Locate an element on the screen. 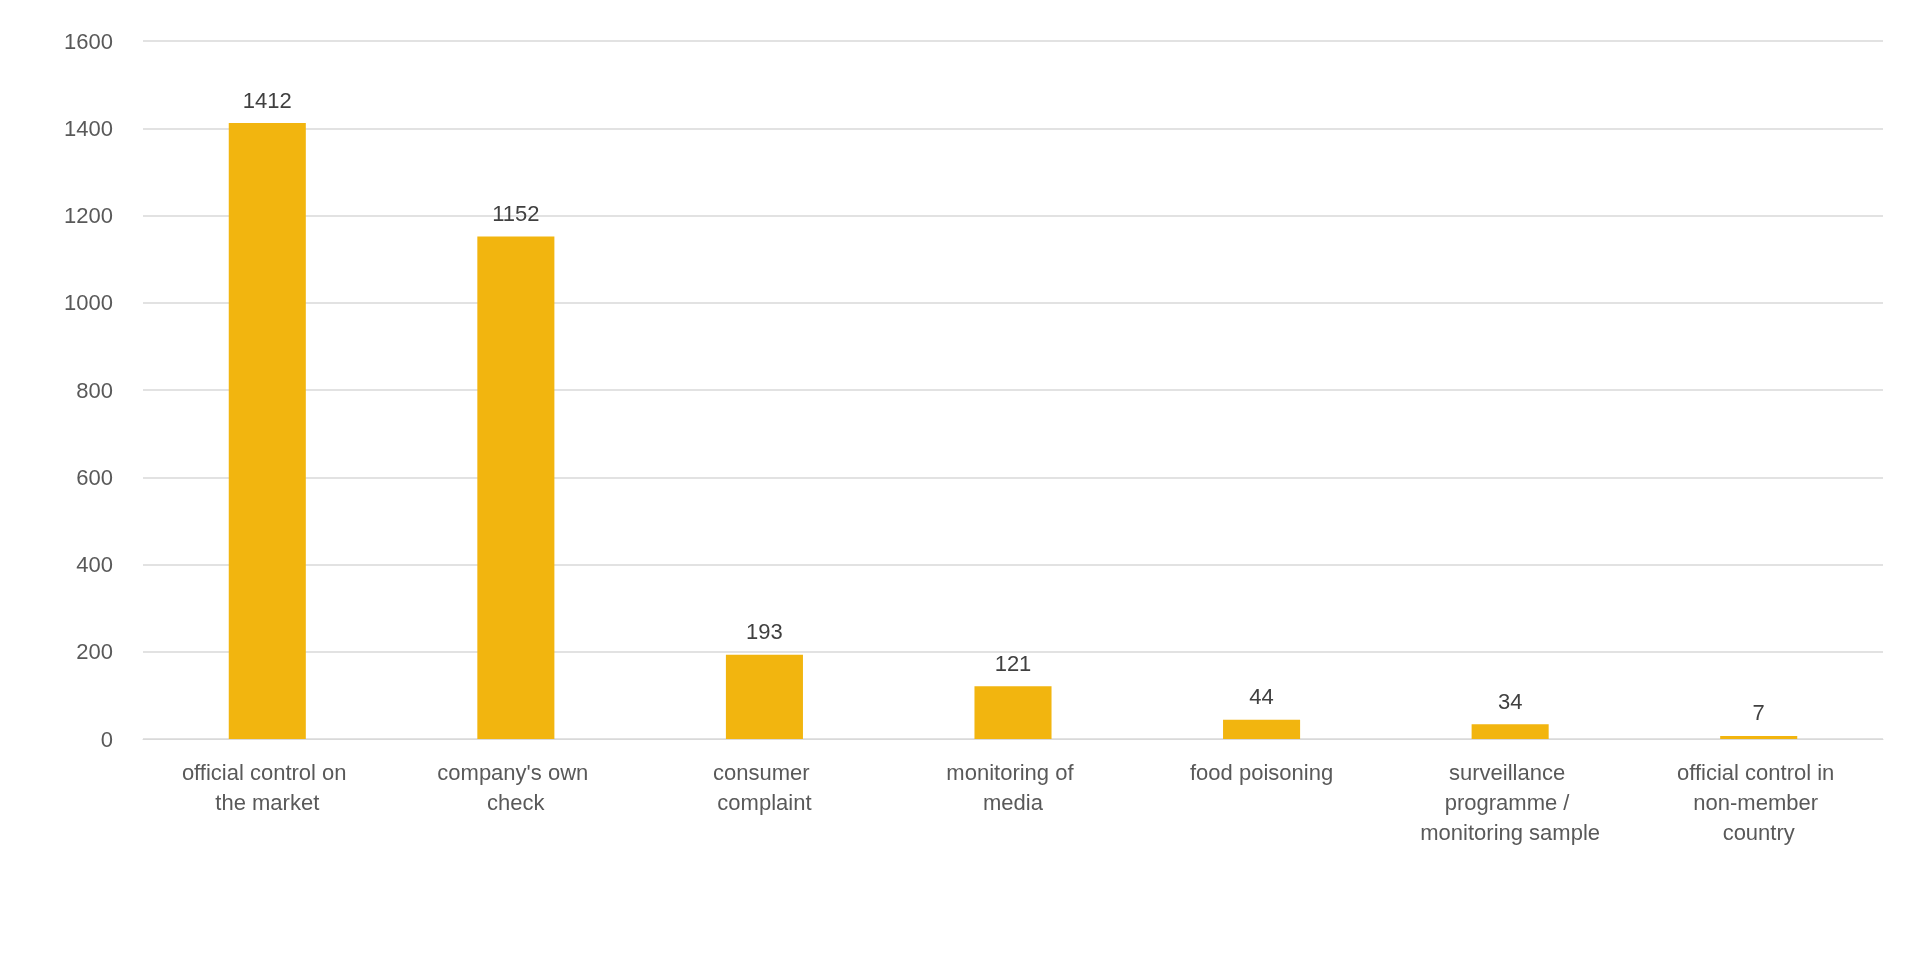  data-label: 44 is located at coordinates (1261, 697).